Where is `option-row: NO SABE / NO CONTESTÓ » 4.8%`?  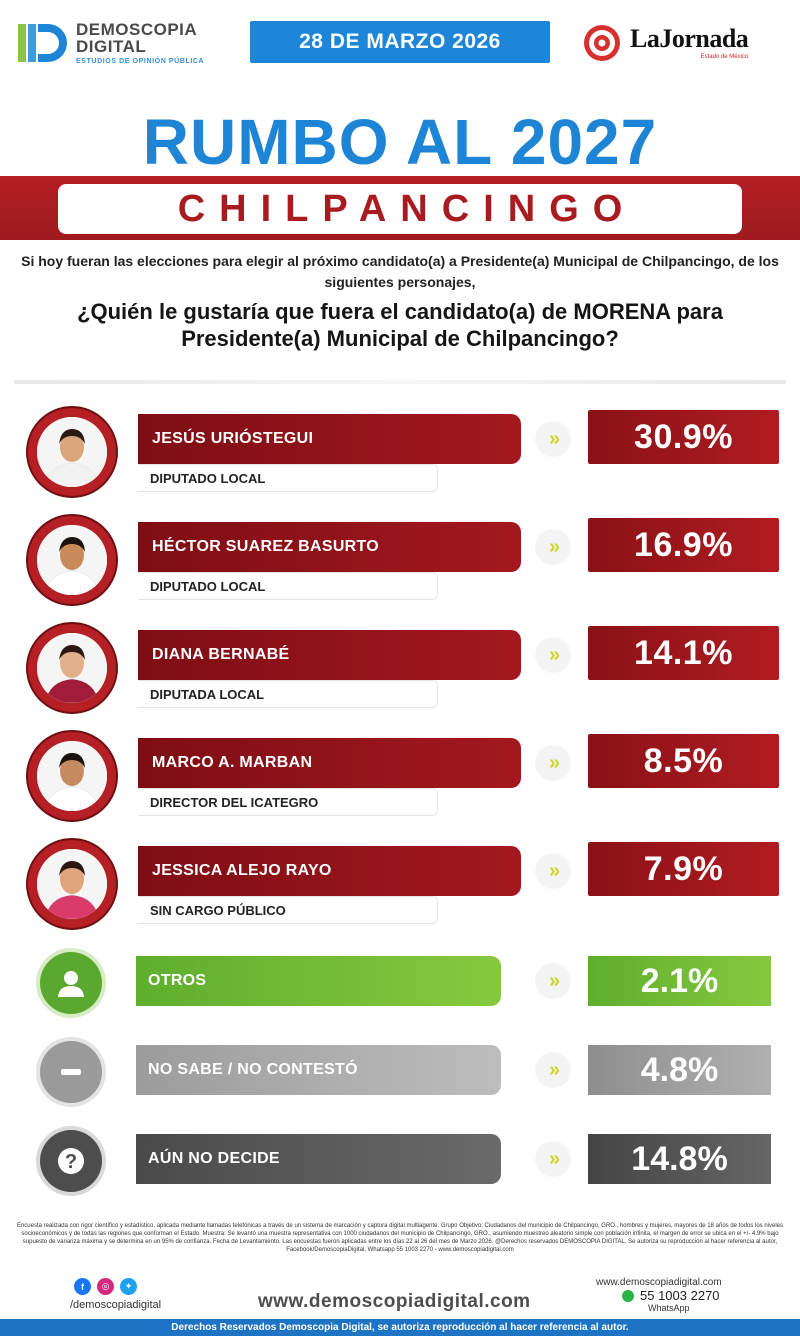 option-row: NO SABE / NO CONTESTÓ » 4.8% is located at coordinates (400, 1072).